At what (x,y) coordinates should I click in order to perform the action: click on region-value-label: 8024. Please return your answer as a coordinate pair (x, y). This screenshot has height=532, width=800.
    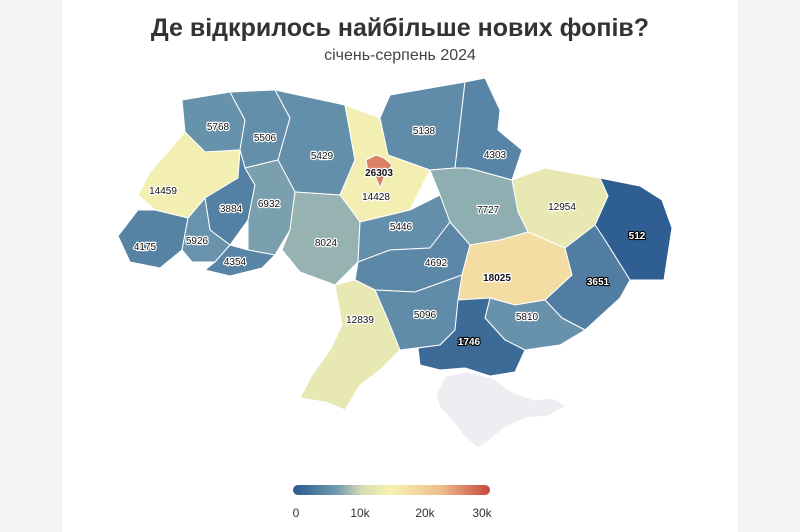
    Looking at the image, I should click on (326, 243).